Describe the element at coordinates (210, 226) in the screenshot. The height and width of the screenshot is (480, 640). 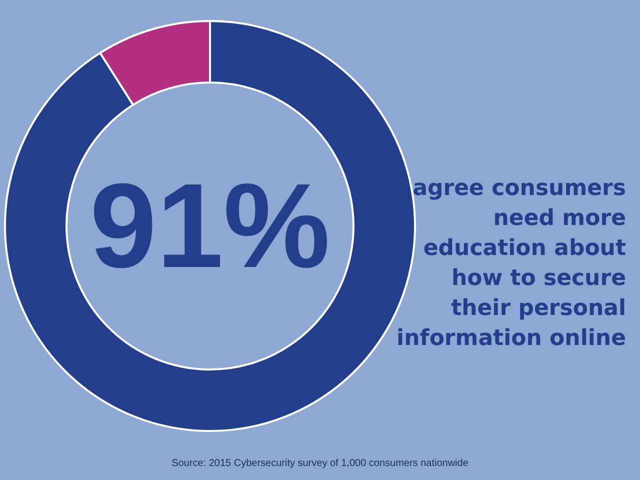
I see `data-label: 91%` at that location.